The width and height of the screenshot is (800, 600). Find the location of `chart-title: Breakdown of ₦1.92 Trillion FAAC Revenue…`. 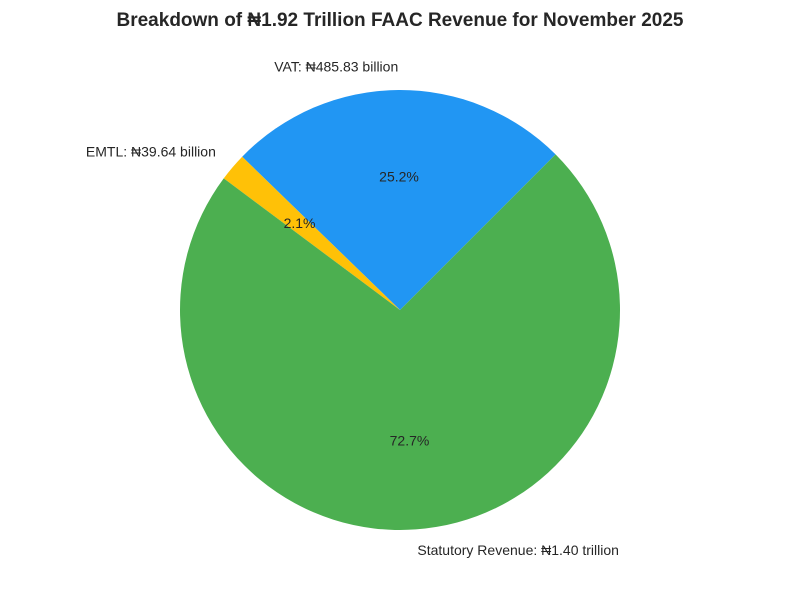

chart-title: Breakdown of ₦1.92 Trillion FAAC Revenue… is located at coordinates (400, 20).